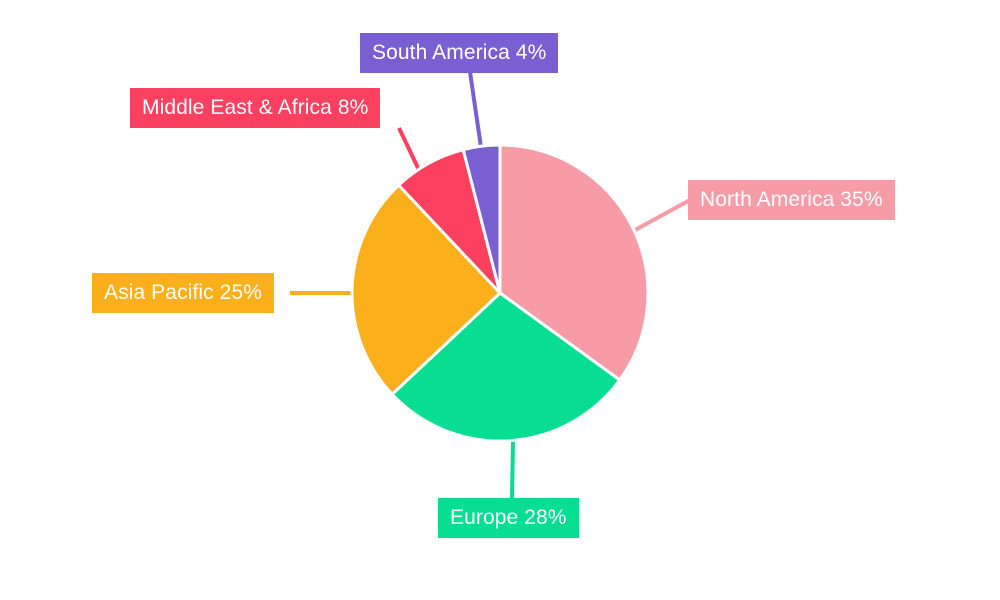  Describe the element at coordinates (662, 215) in the screenshot. I see `leader-line-north-america` at that location.